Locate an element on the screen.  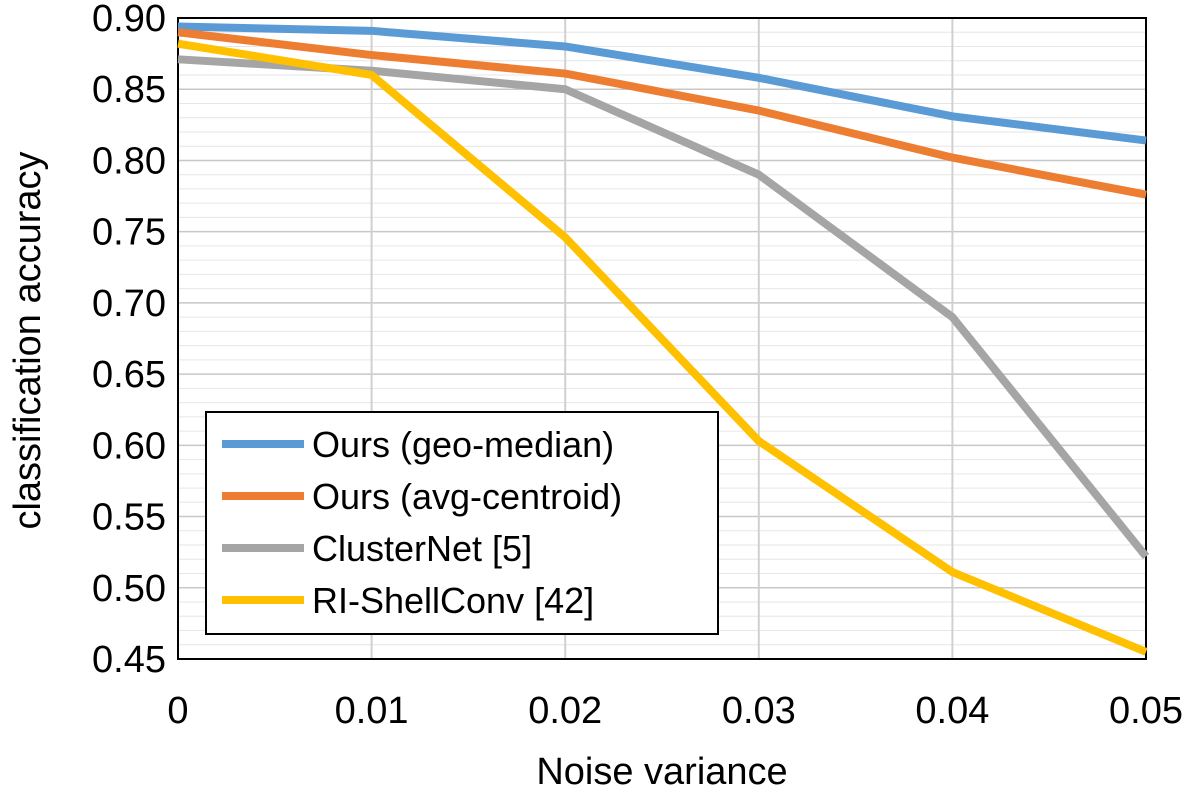
legend-label: Ours (geo-median) is located at coordinates (463, 444).